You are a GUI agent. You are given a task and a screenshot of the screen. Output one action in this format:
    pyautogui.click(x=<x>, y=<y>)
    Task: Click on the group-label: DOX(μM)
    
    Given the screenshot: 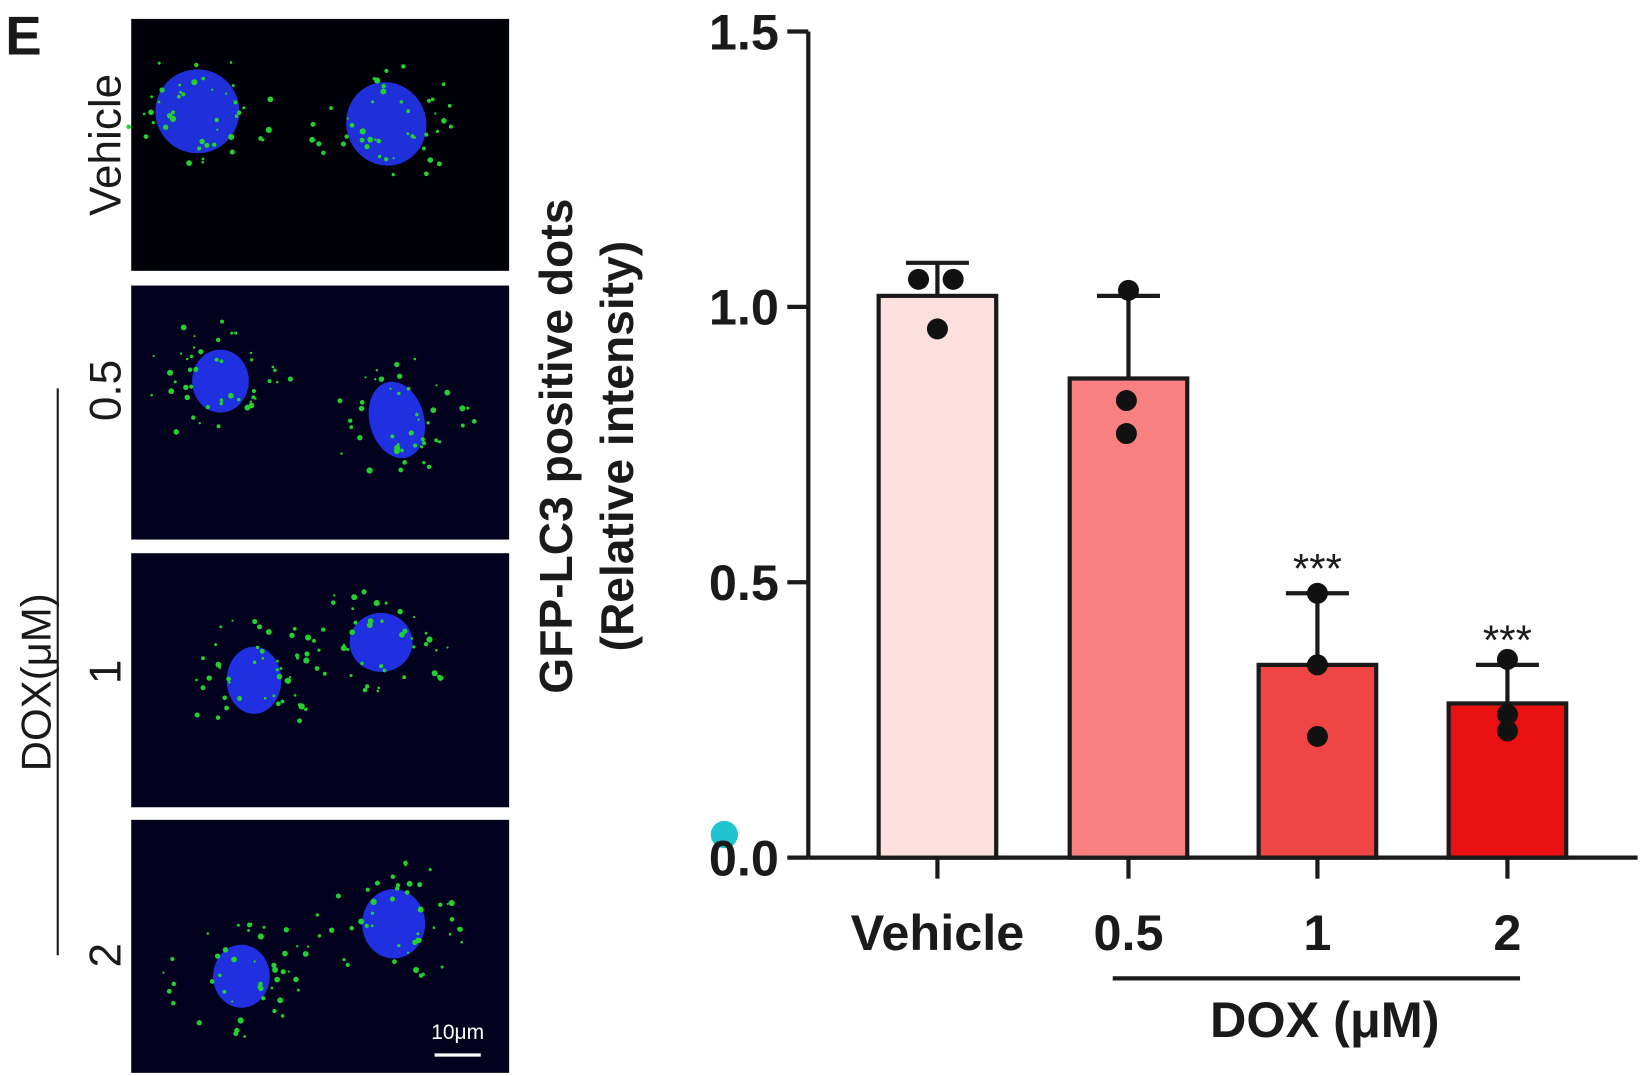 What is the action you would take?
    pyautogui.click(x=35, y=682)
    